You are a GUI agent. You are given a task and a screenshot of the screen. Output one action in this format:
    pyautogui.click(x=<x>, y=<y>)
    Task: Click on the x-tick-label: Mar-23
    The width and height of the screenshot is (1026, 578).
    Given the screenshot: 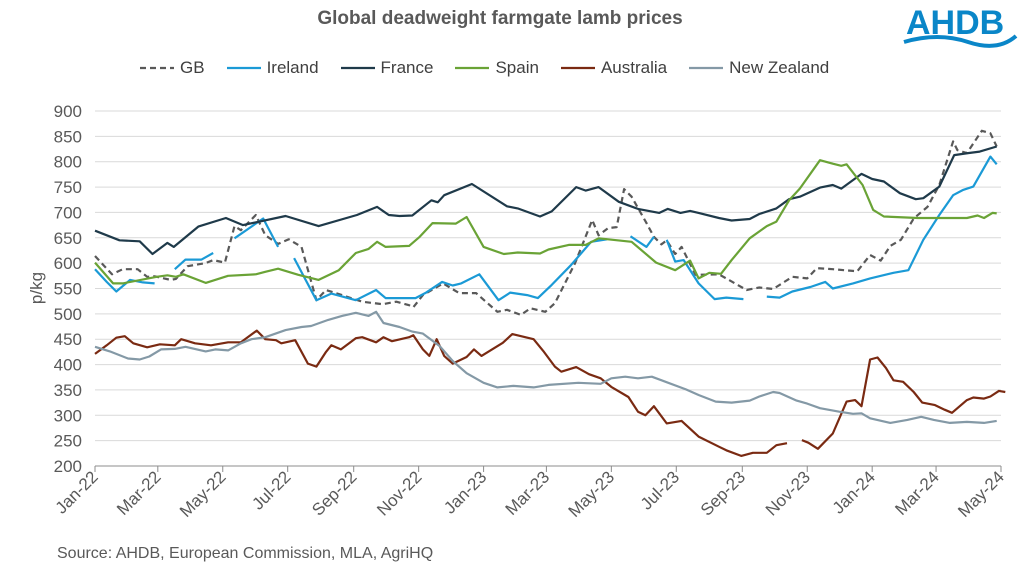 What is the action you would take?
    pyautogui.click(x=528, y=493)
    